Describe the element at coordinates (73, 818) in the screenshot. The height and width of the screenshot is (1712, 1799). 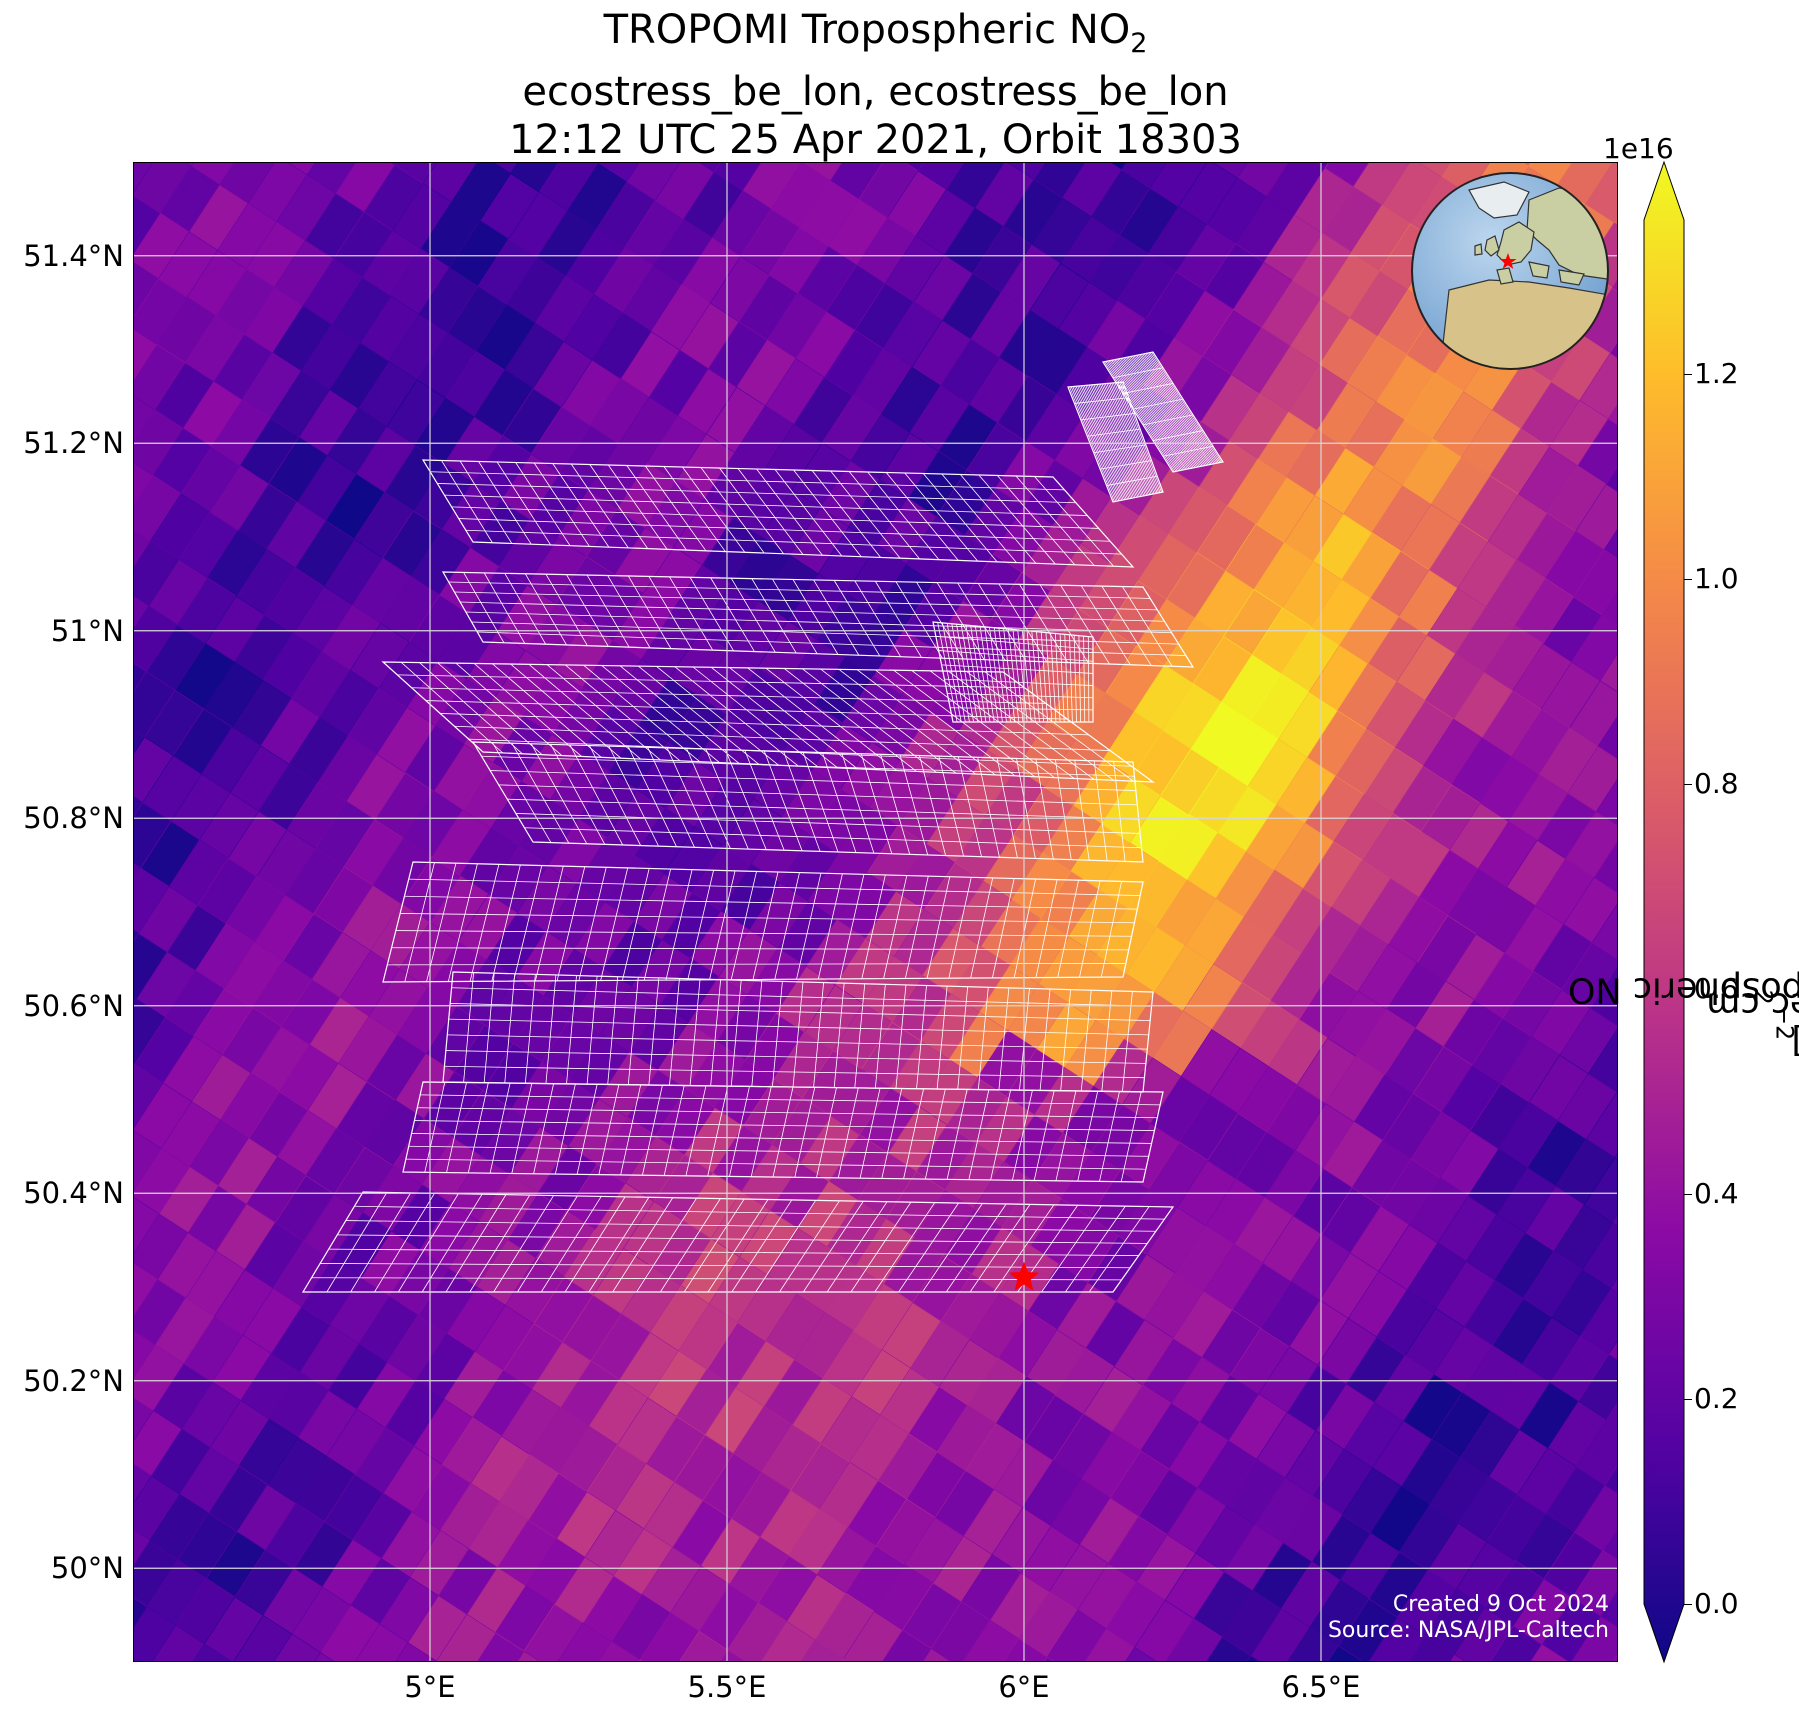
I see `lat-tick-label: 50.8°N` at that location.